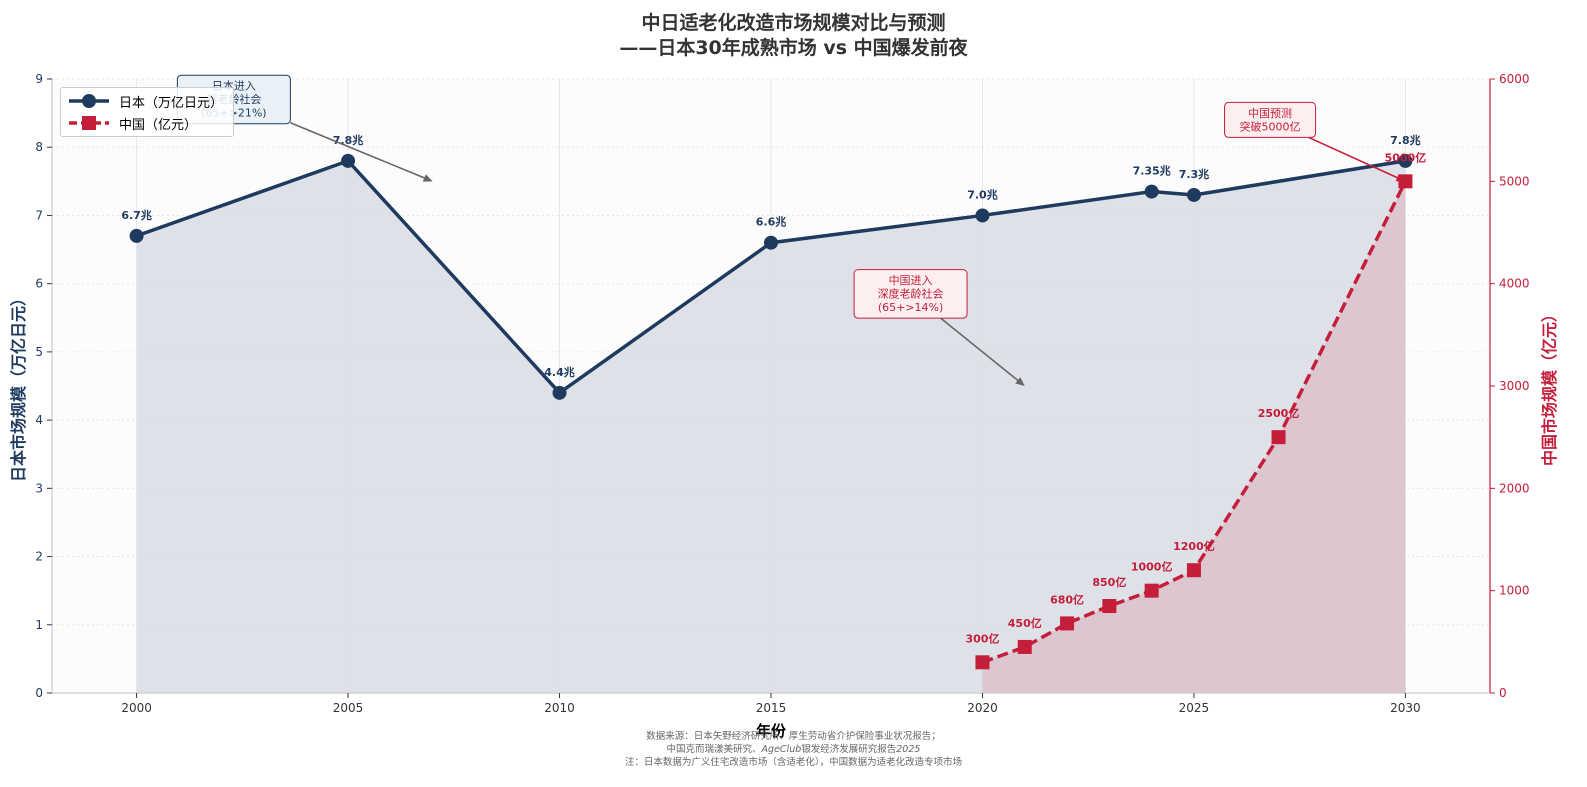 The image size is (1587, 787). What do you see at coordinates (39, 693) in the screenshot?
I see `y-left-tick-label: 0` at bounding box center [39, 693].